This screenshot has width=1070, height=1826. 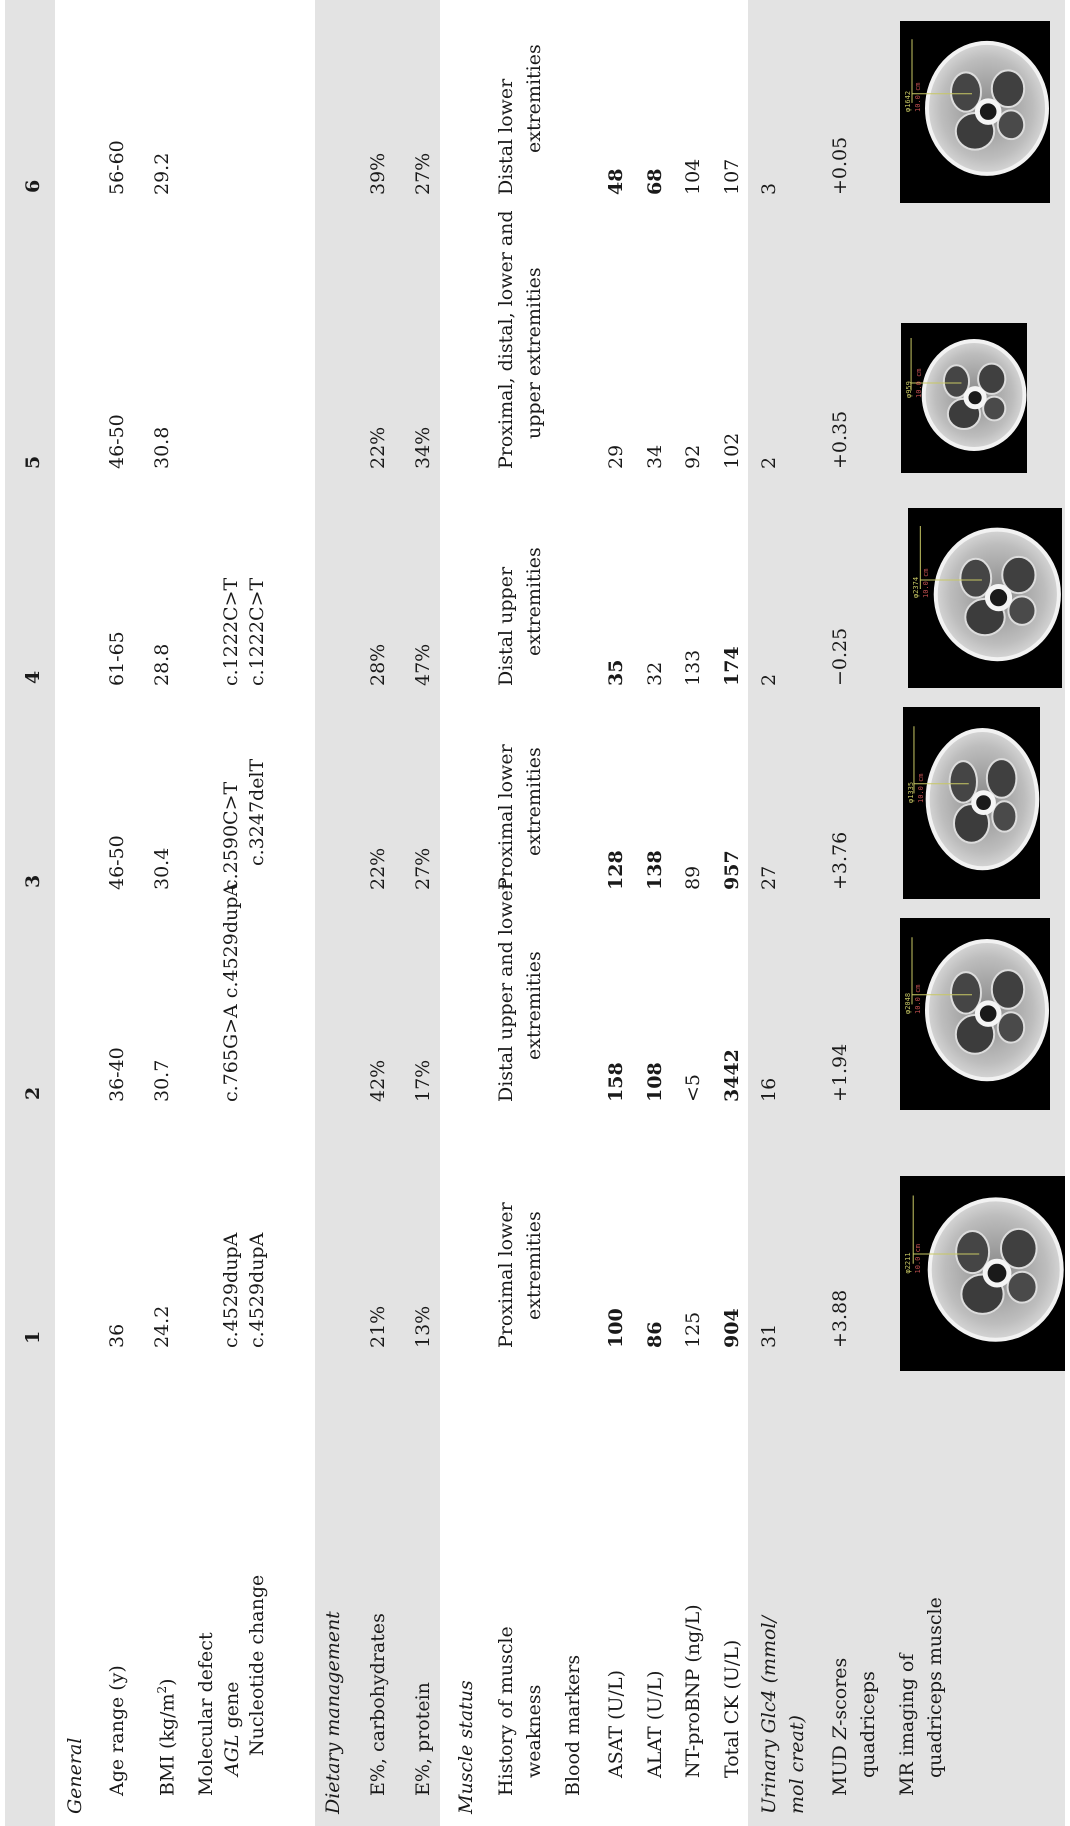 I want to click on dietary-band, so click(x=377, y=913).